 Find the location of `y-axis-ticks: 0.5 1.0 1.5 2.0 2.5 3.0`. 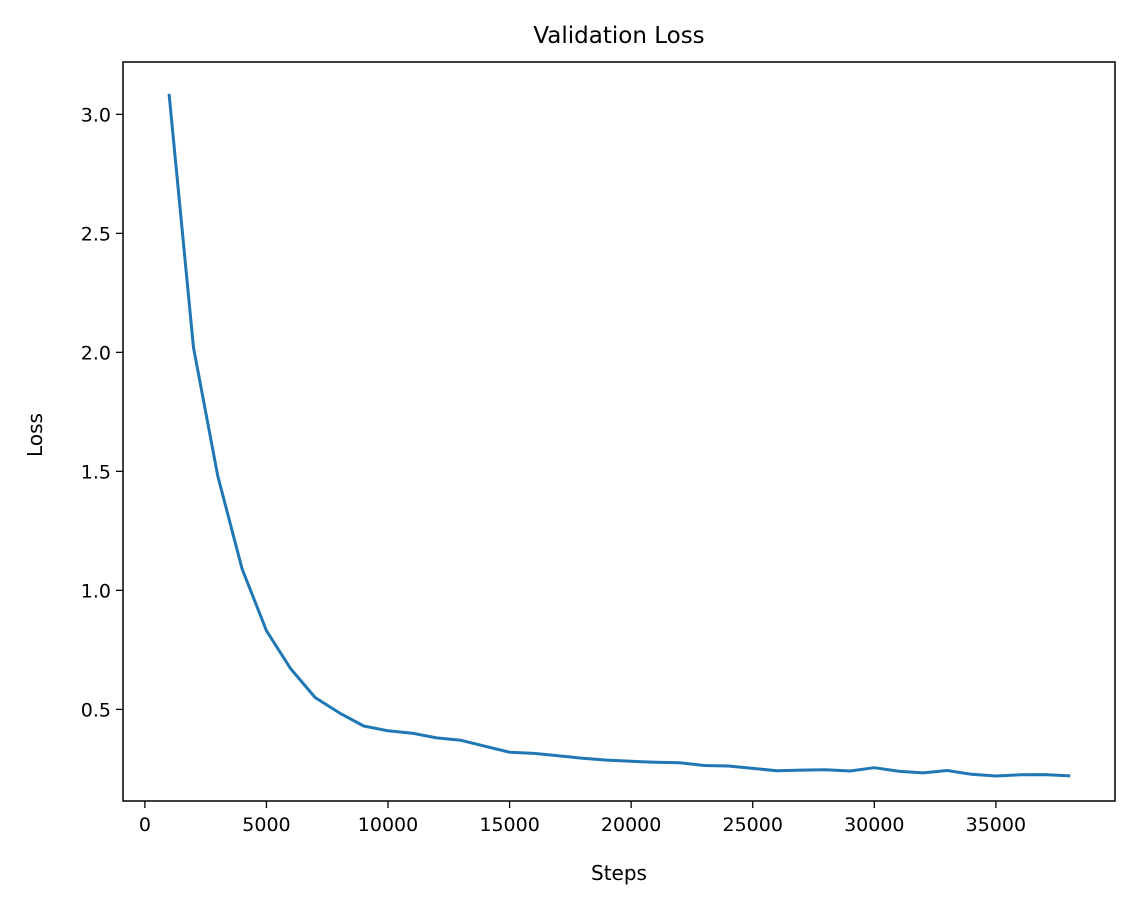

y-axis-ticks: 0.5 1.0 1.5 2.0 2.5 3.0 is located at coordinates (102, 412).